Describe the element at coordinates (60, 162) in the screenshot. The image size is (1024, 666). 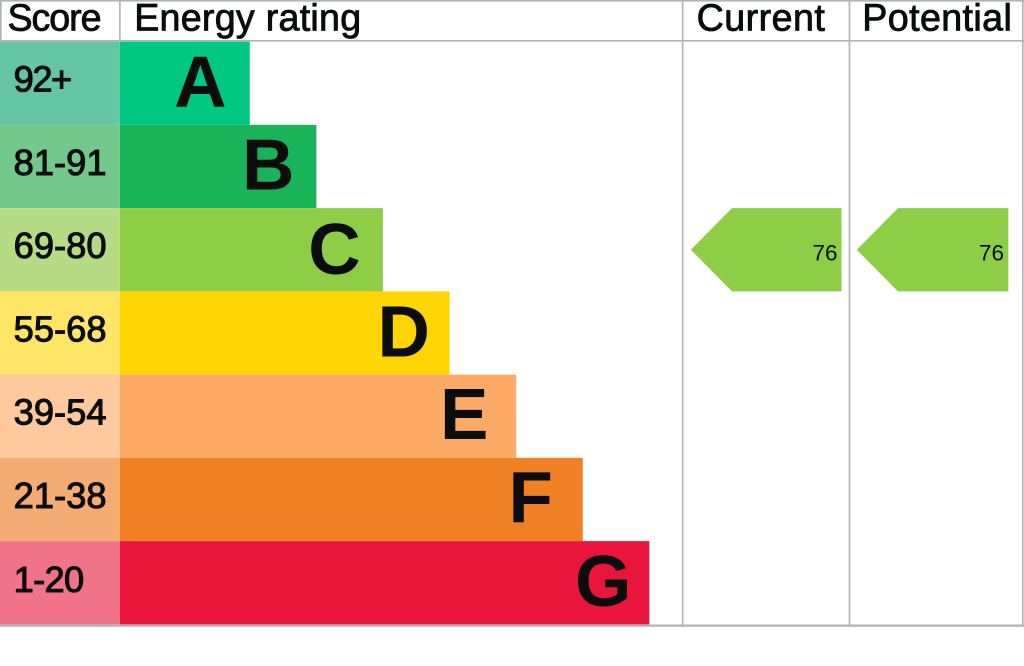
I see `svg-text: 81-91` at that location.